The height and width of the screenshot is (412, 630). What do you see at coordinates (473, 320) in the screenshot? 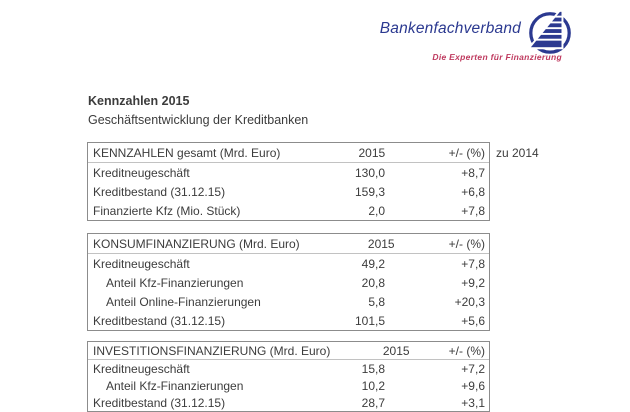
I see `row-change: +5,6` at bounding box center [473, 320].